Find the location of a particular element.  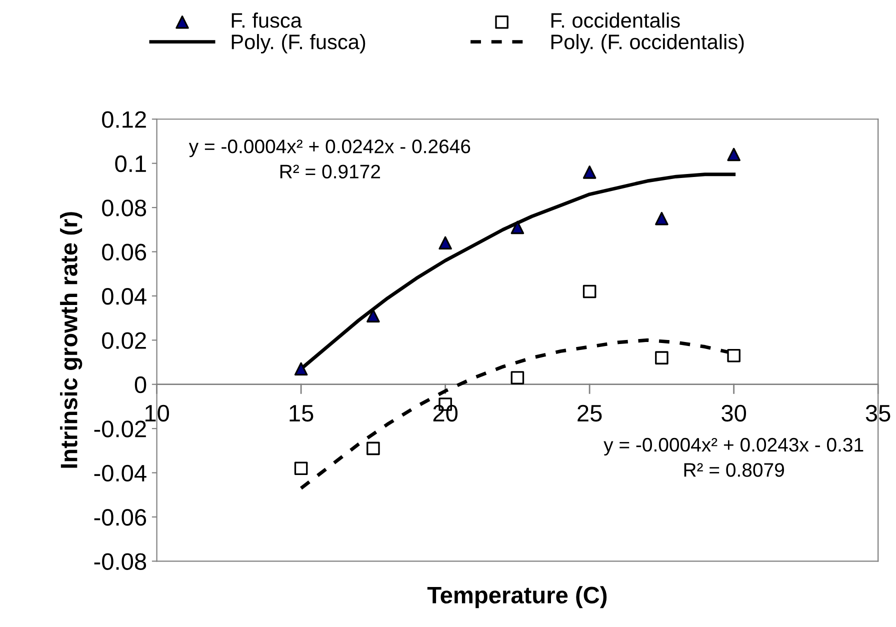

x-tick-label: 35 is located at coordinates (878, 413).